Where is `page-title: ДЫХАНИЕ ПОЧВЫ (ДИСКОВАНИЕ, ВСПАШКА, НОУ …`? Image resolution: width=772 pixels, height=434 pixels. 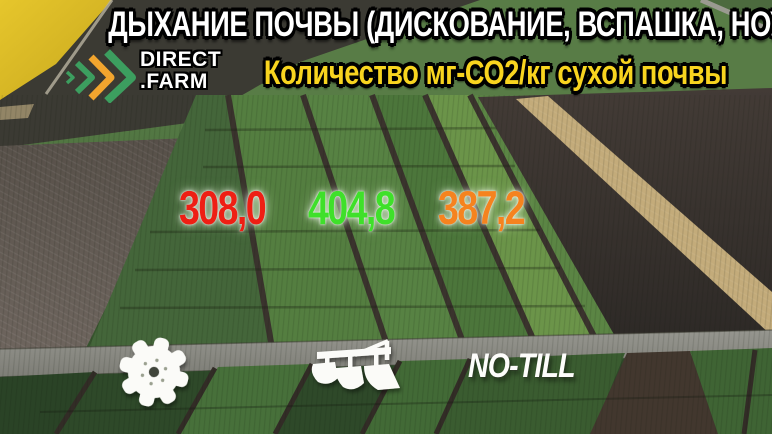
page-title: ДЫХАНИЕ ПОЧВЫ (ДИСКОВАНИЕ, ВСПАШКА, НОУ … is located at coordinates (440, 24).